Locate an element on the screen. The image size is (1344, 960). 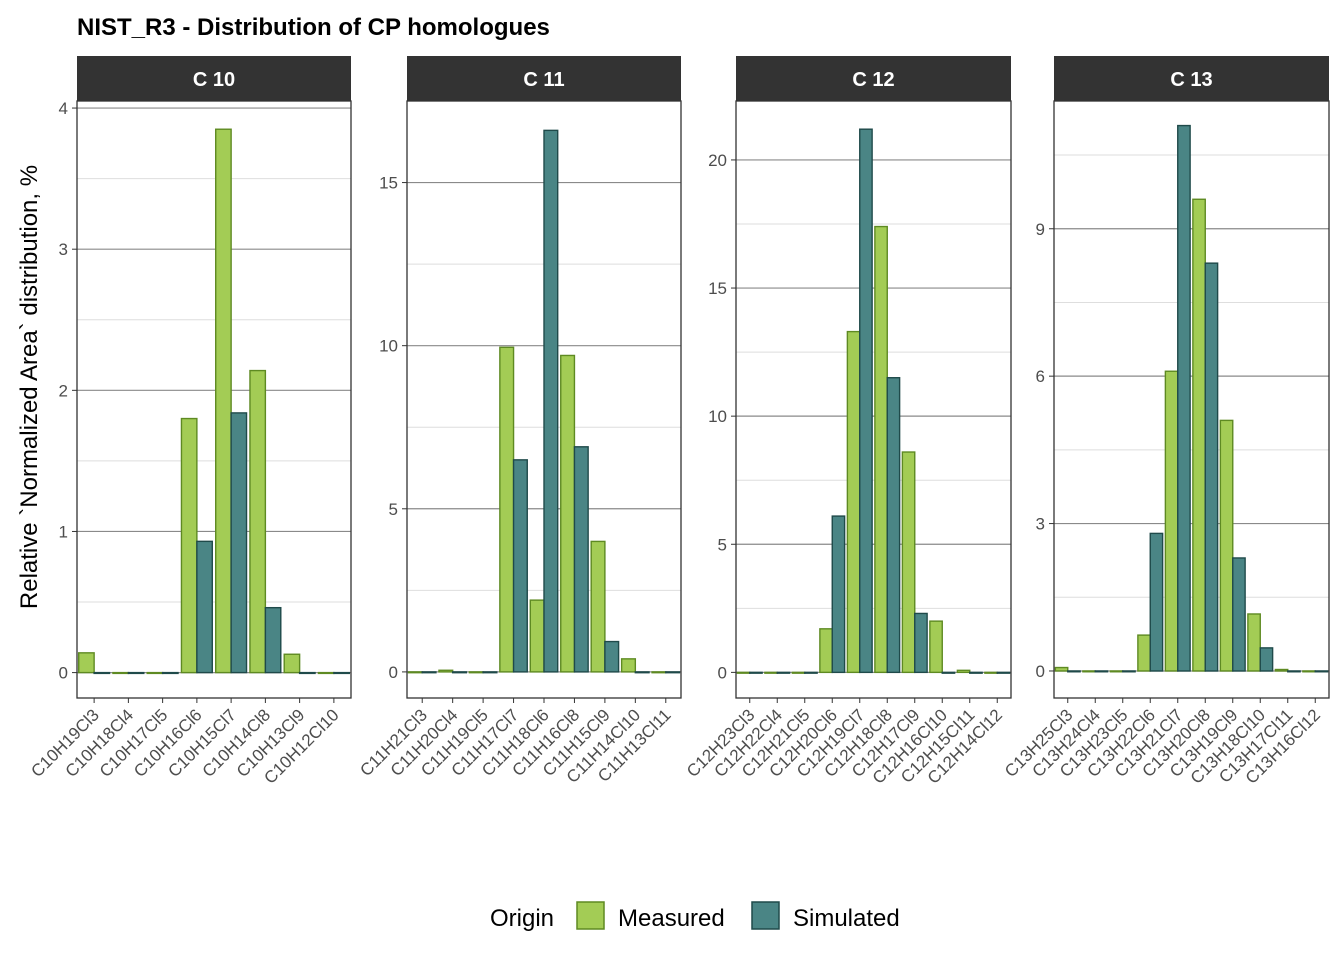
y-tick-label: 20 is located at coordinates (717, 160).